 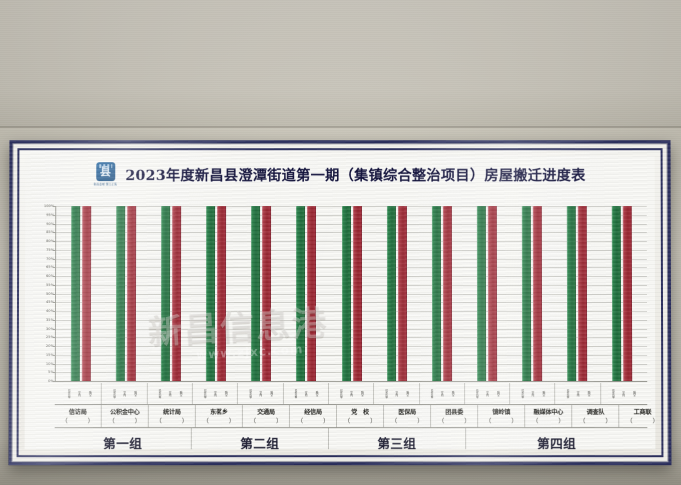 What do you see at coordinates (313, 413) in the screenshot?
I see `department-name: 经信局` at bounding box center [313, 413].